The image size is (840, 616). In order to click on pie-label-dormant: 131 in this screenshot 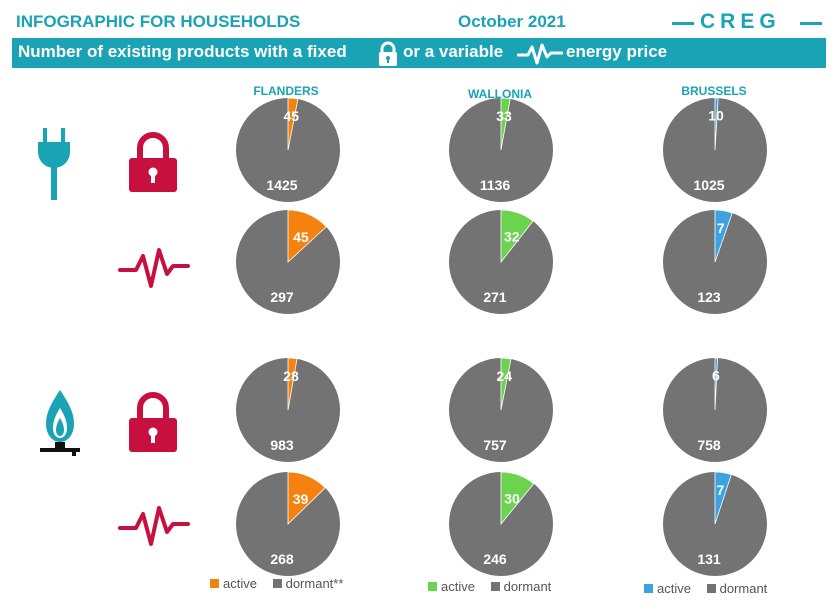, I will do `click(709, 559)`.